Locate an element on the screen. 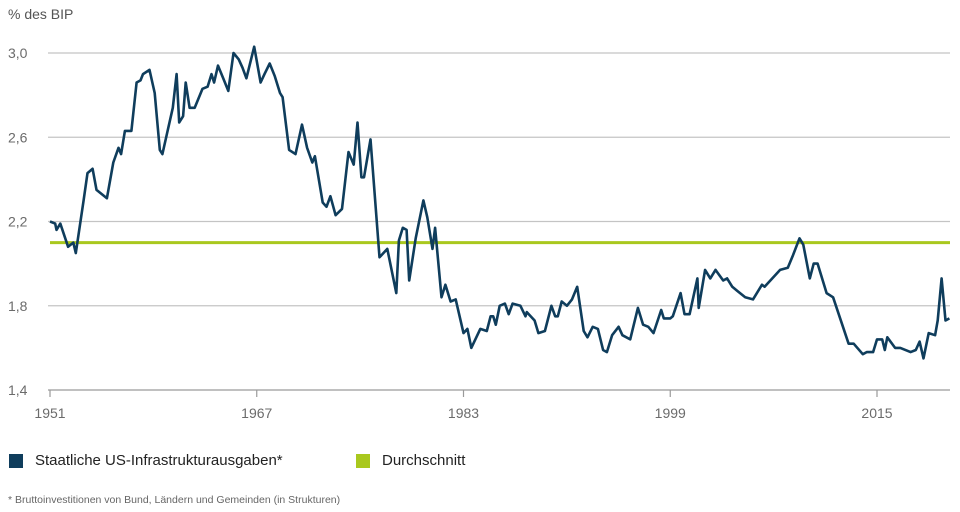 This screenshot has width=960, height=512. y-axis-label: % des BIP is located at coordinates (40, 14).